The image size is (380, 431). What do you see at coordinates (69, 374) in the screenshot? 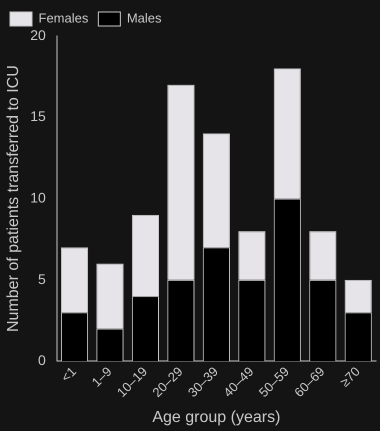
I see `x-tick-label: <1` at bounding box center [69, 374].